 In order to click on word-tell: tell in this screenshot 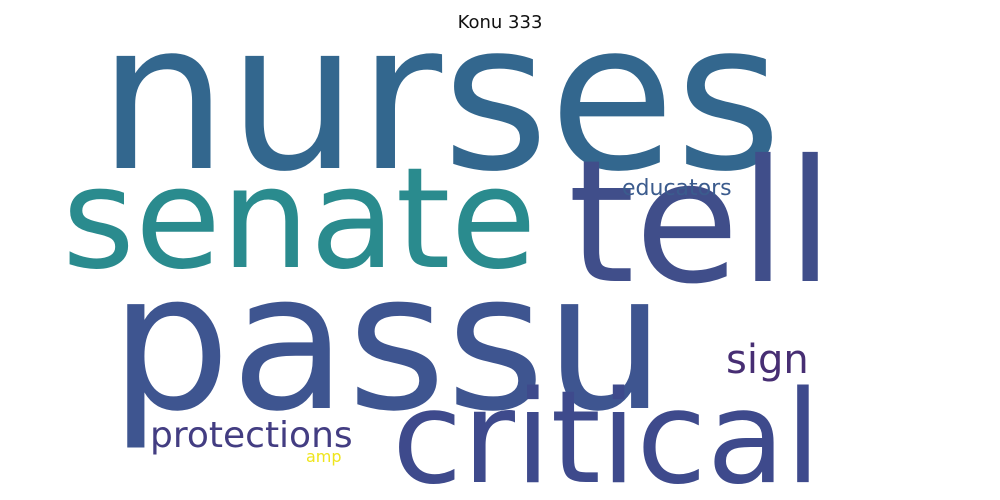, I will do `click(701, 223)`.